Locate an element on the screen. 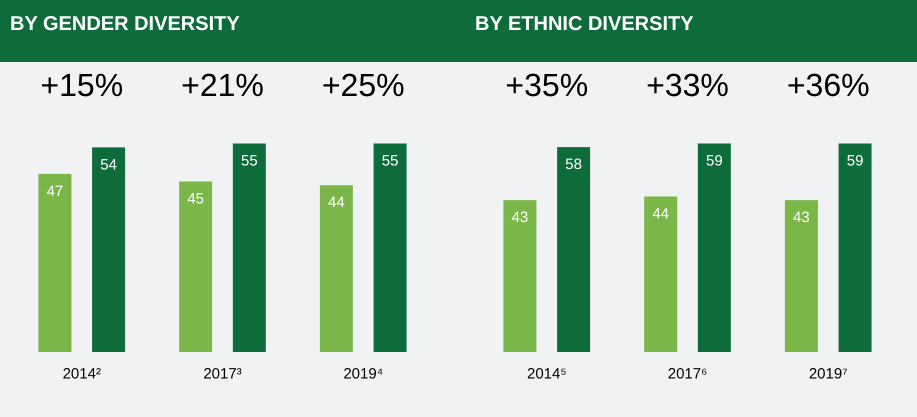 Image resolution: width=917 pixels, height=417 pixels. x-tick-label: 2014⁵ is located at coordinates (546, 374).